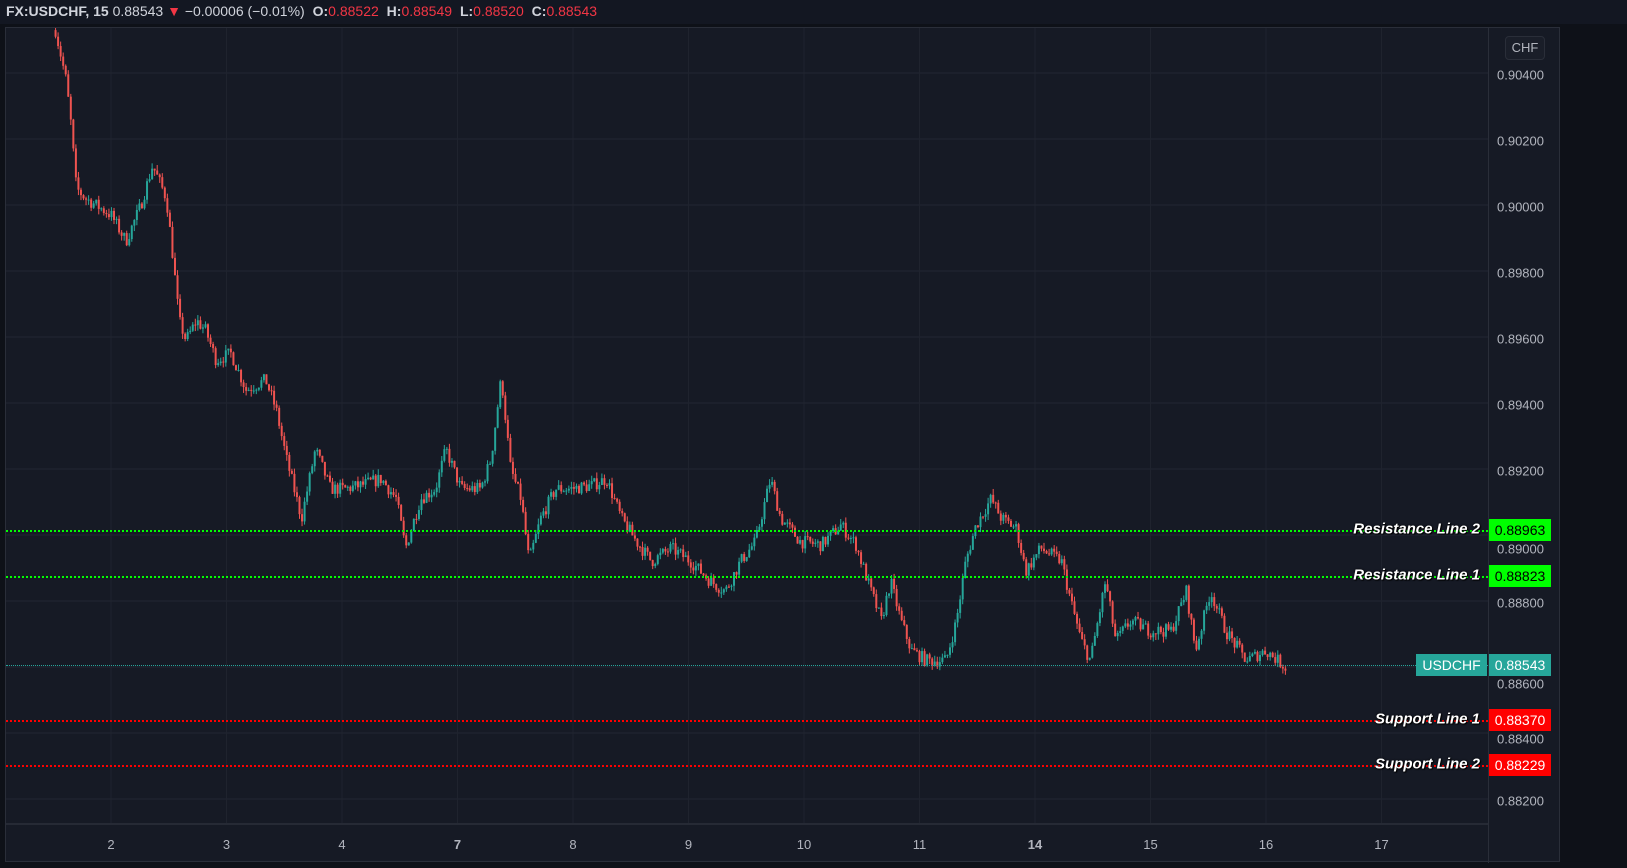  Describe the element at coordinates (174, 11) in the screenshot. I see `triangle-down-icon: ▼` at that location.